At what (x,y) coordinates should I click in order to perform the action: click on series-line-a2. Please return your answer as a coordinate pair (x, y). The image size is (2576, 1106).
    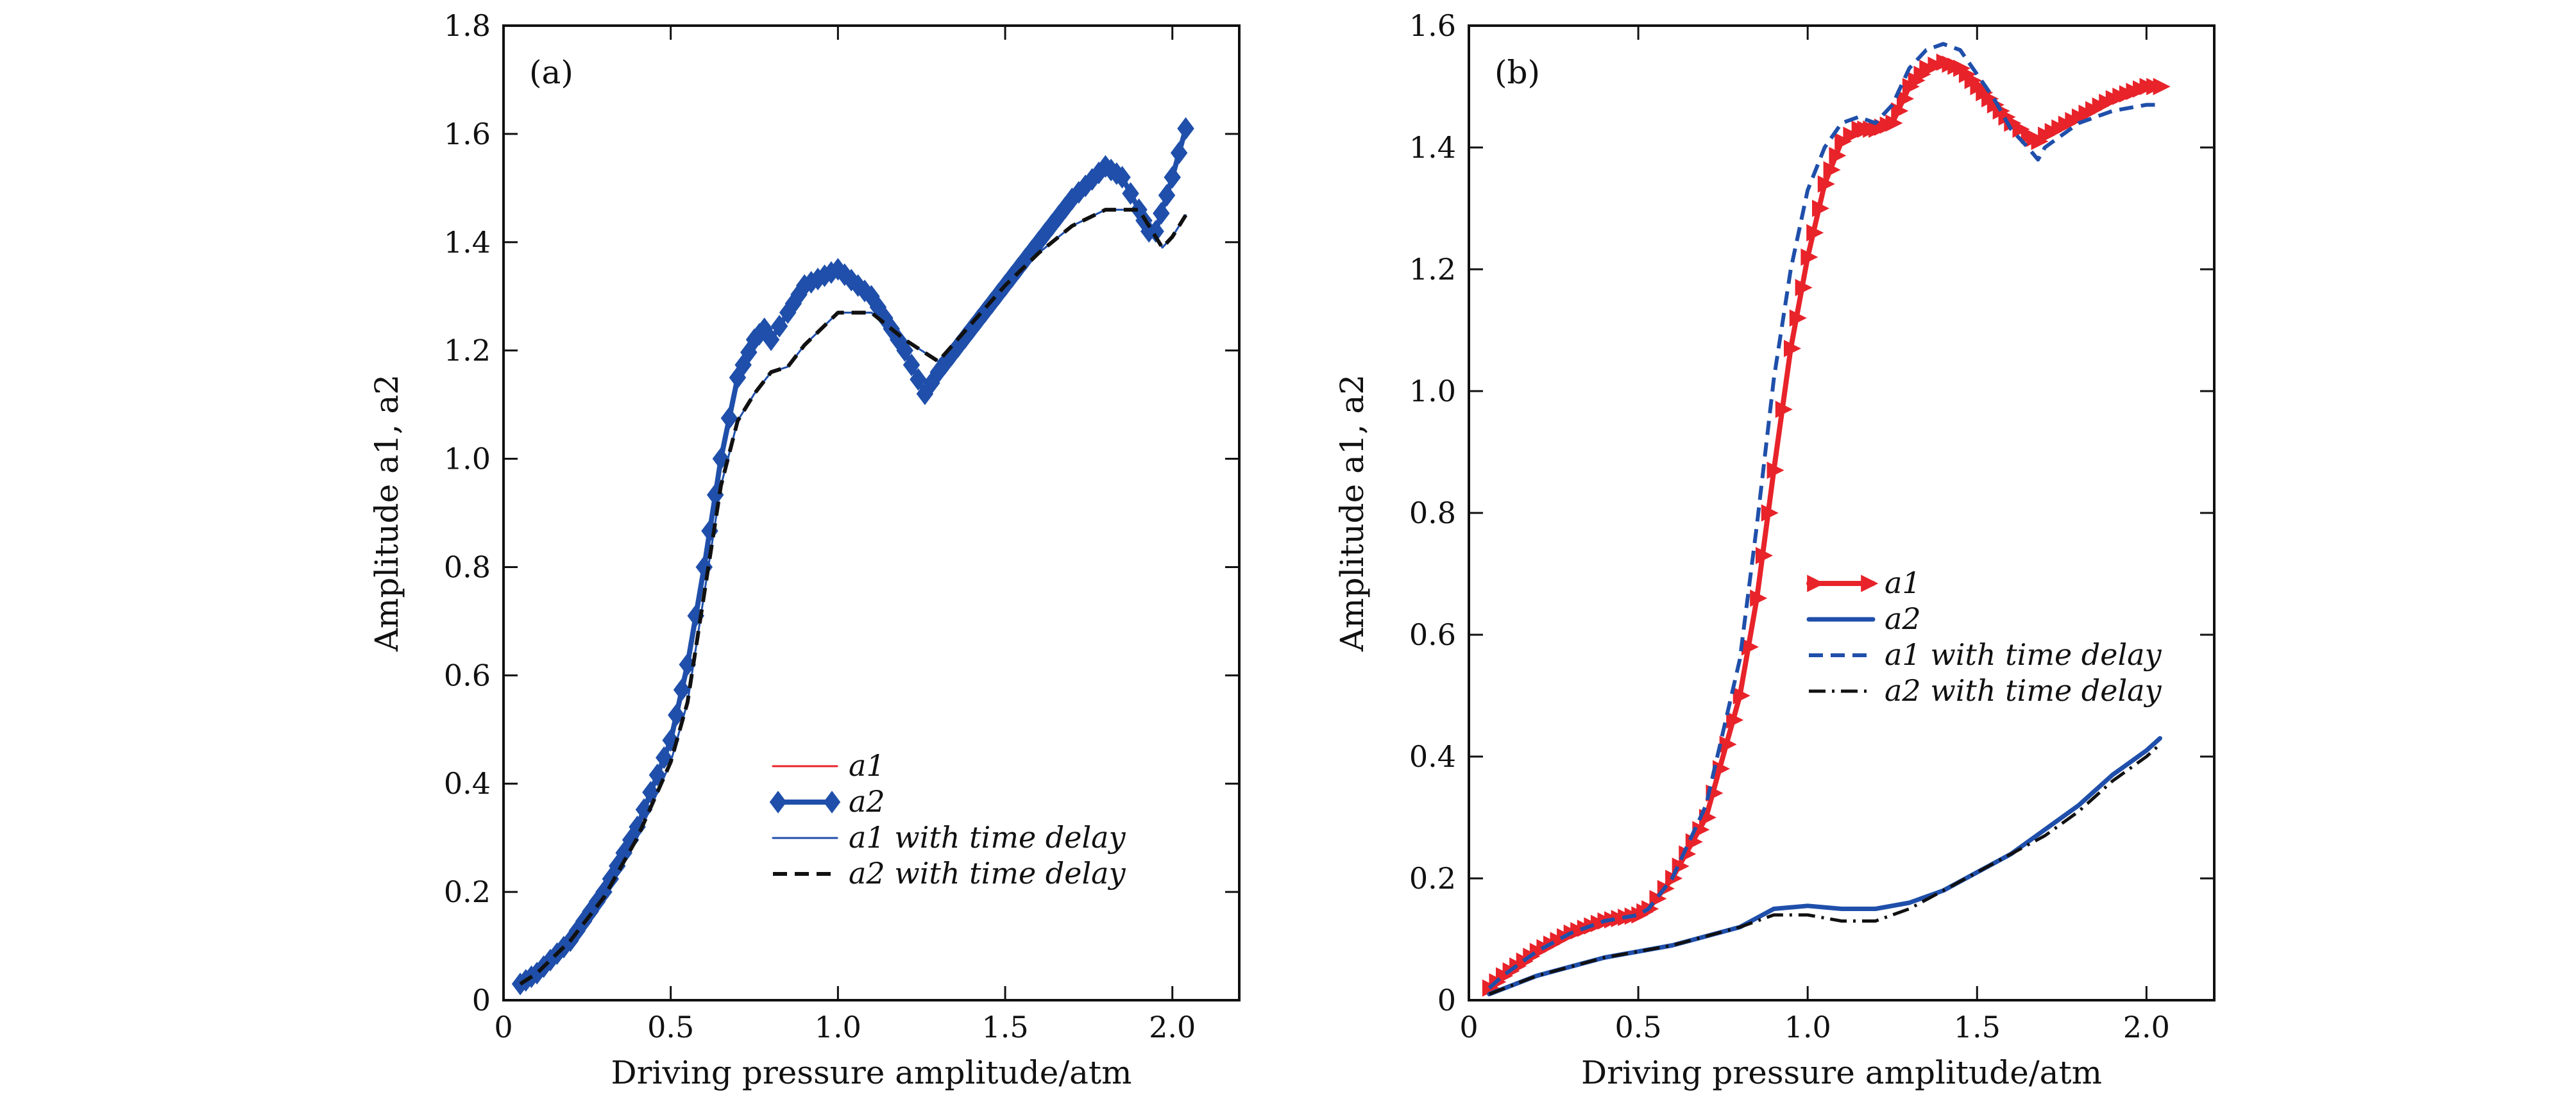
    Looking at the image, I should click on (1824, 866).